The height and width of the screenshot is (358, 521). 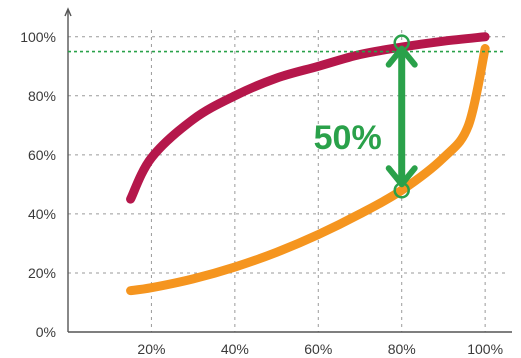 I want to click on y-tick-label-0: 0%, so click(x=46, y=332).